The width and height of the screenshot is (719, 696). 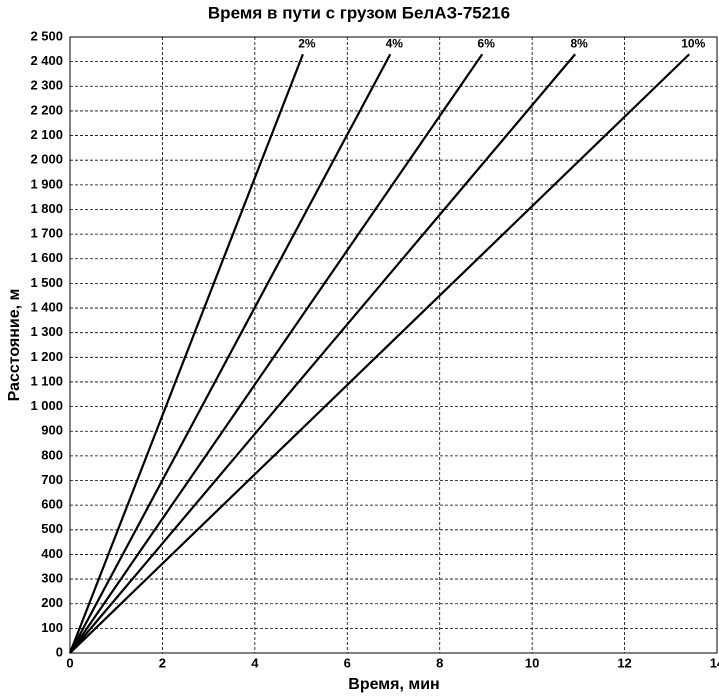 I want to click on y-tick-label: 500, so click(x=52, y=528).